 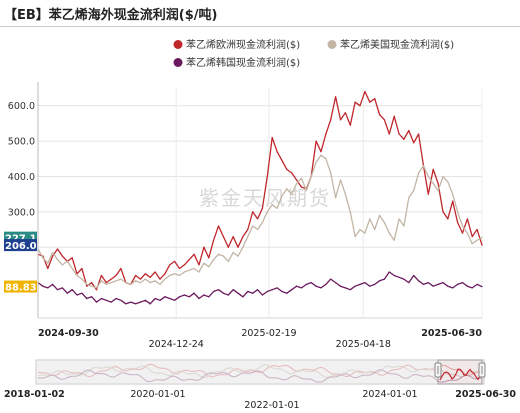 What do you see at coordinates (460, 372) in the screenshot?
I see `navigator-selection` at bounding box center [460, 372].